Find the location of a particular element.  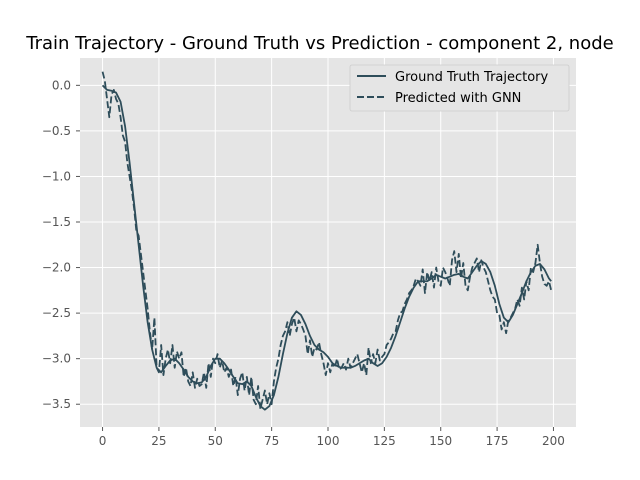

y-tick-label: −1.0 is located at coordinates (56, 176).